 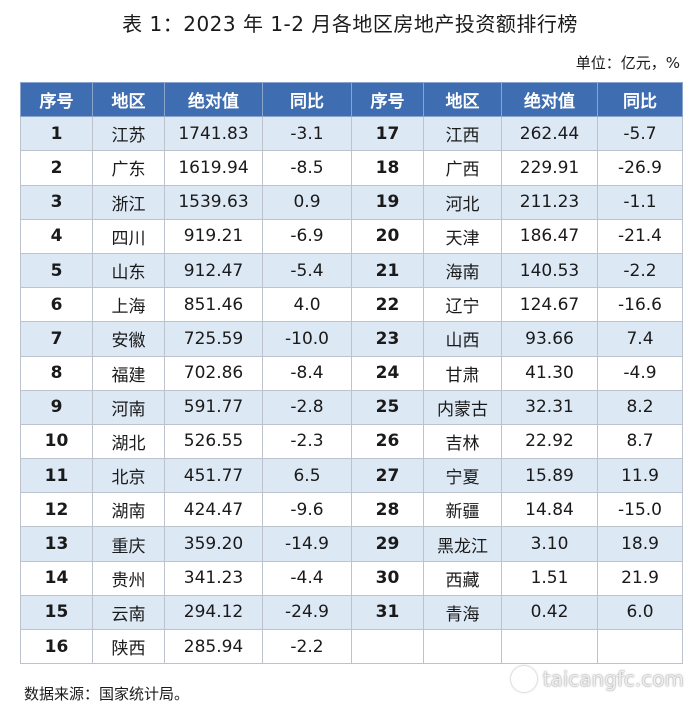 What do you see at coordinates (640, 510) in the screenshot?
I see `table-cell: -15.0` at bounding box center [640, 510].